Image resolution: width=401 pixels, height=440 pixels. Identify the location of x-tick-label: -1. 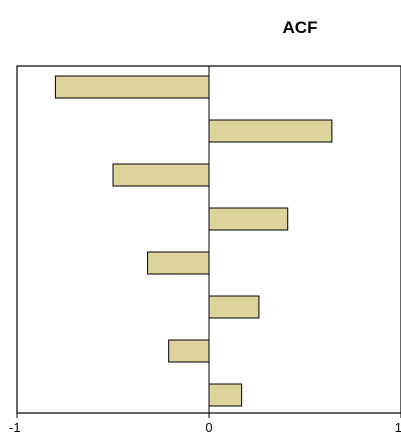
(15, 427).